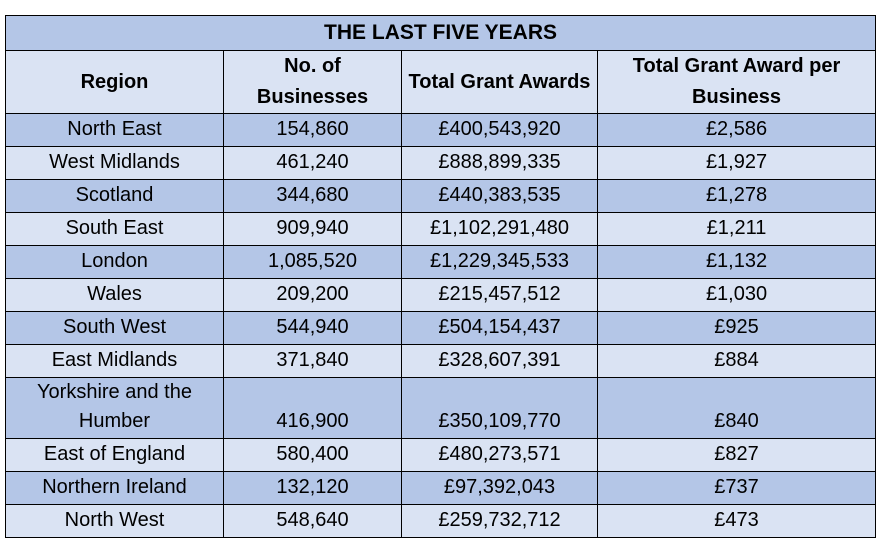 The height and width of the screenshot is (538, 889). What do you see at coordinates (499, 488) in the screenshot?
I see `total-grant-cell: £97,392,043` at bounding box center [499, 488].